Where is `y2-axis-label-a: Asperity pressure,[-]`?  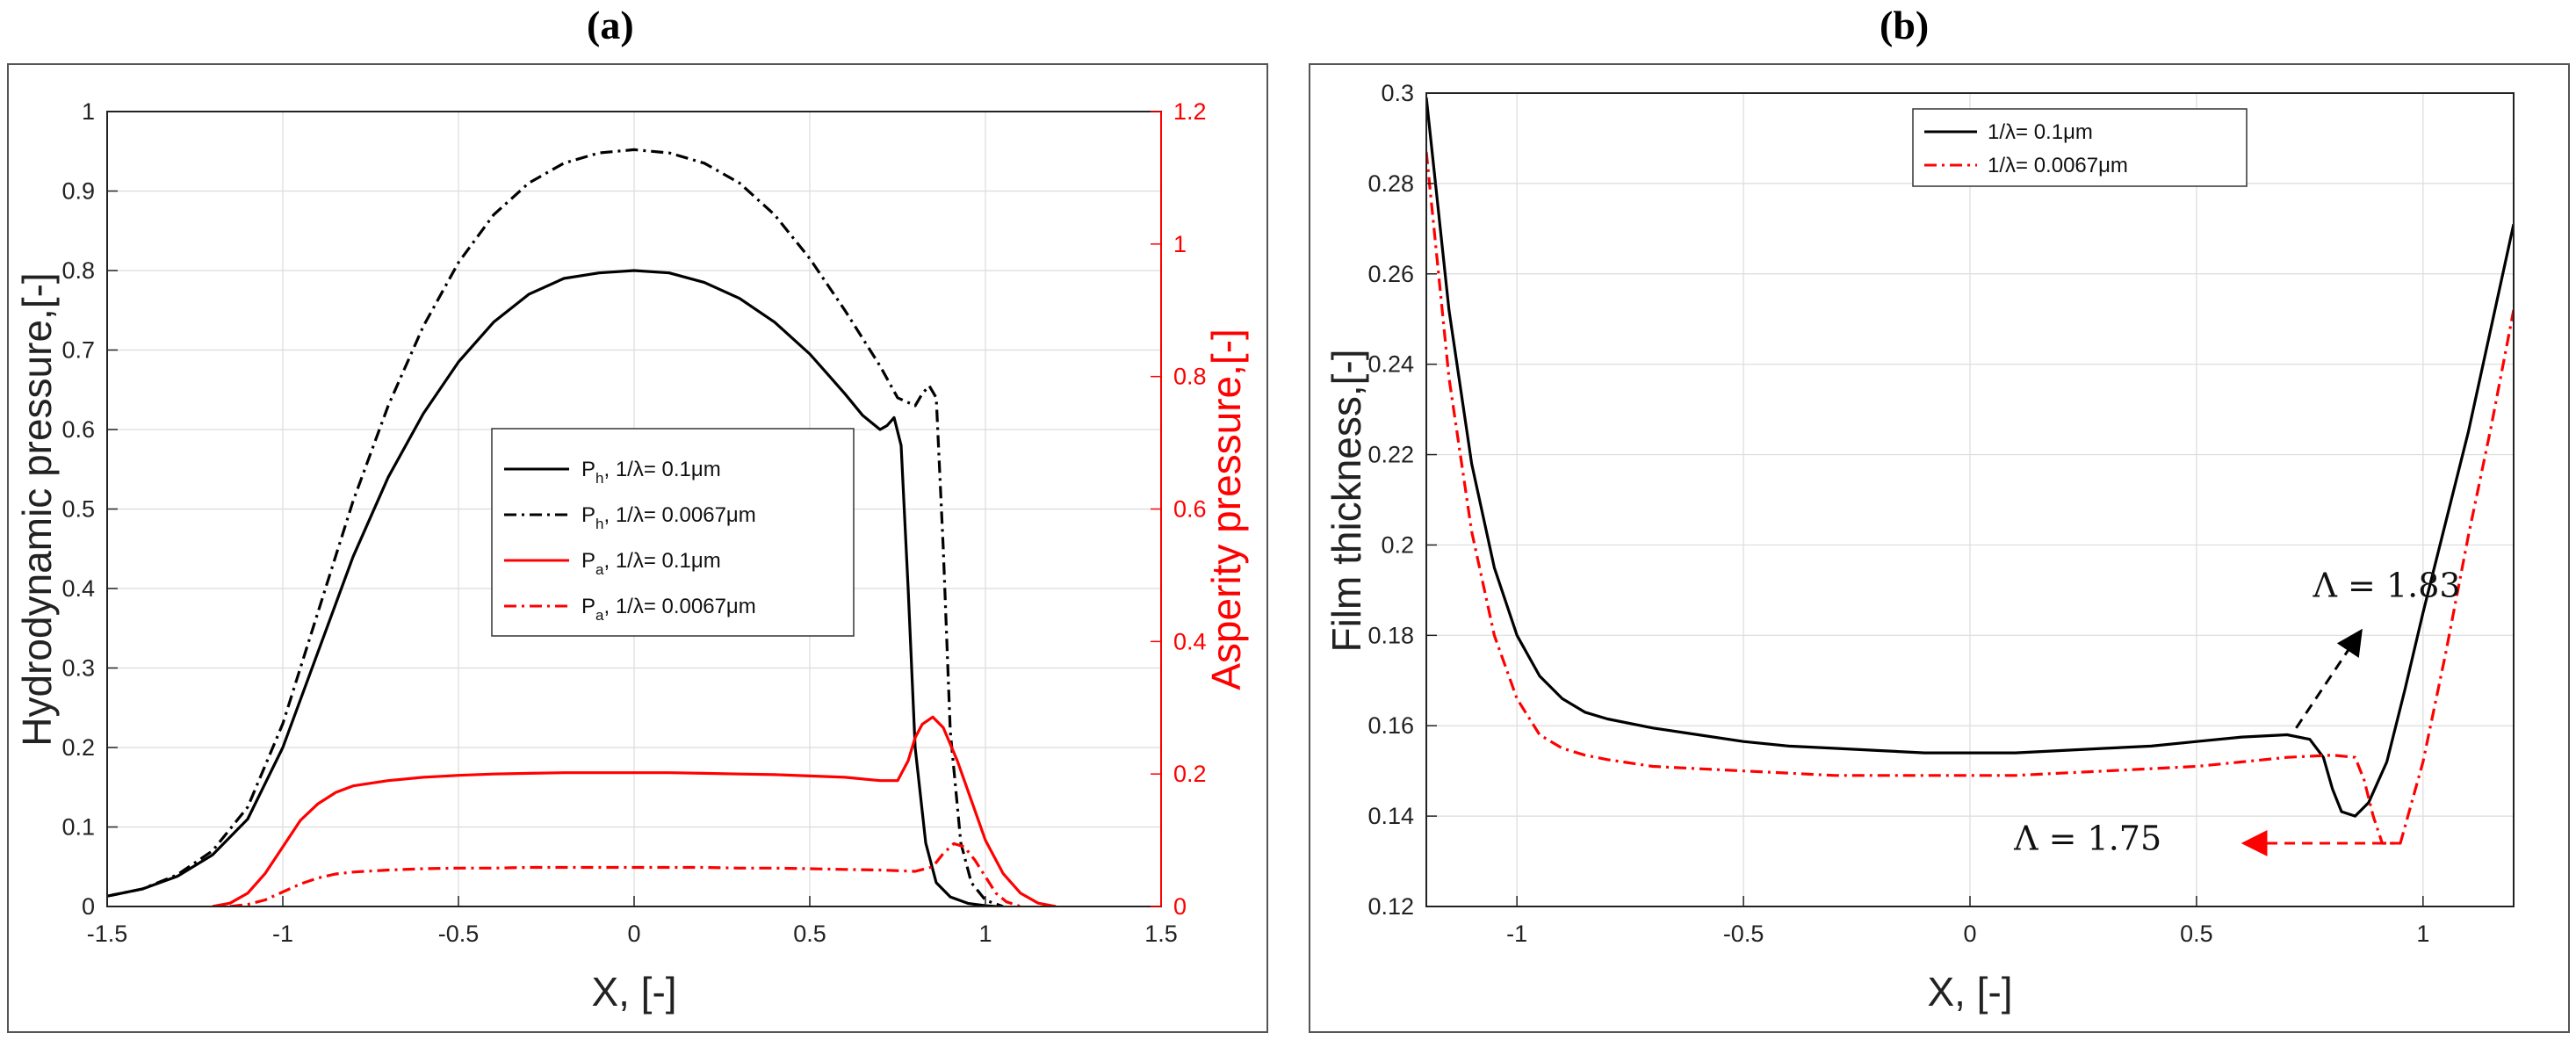
y2-axis-label-a: Asperity pressure,[-] is located at coordinates (1226, 509).